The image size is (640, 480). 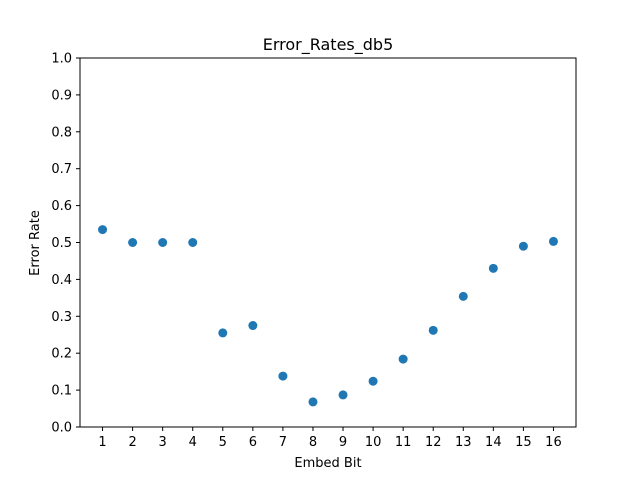 What do you see at coordinates (61, 280) in the screenshot?
I see `y-tick-label: 0.4` at bounding box center [61, 280].